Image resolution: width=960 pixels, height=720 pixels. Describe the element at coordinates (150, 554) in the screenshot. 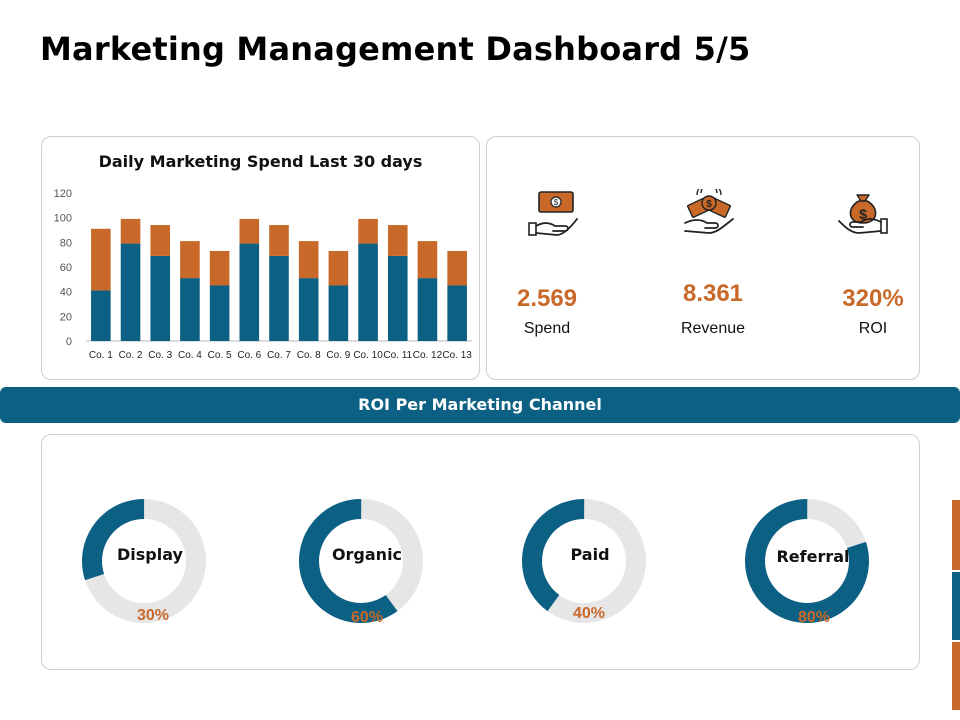

I see `donut-display-label: Display` at that location.